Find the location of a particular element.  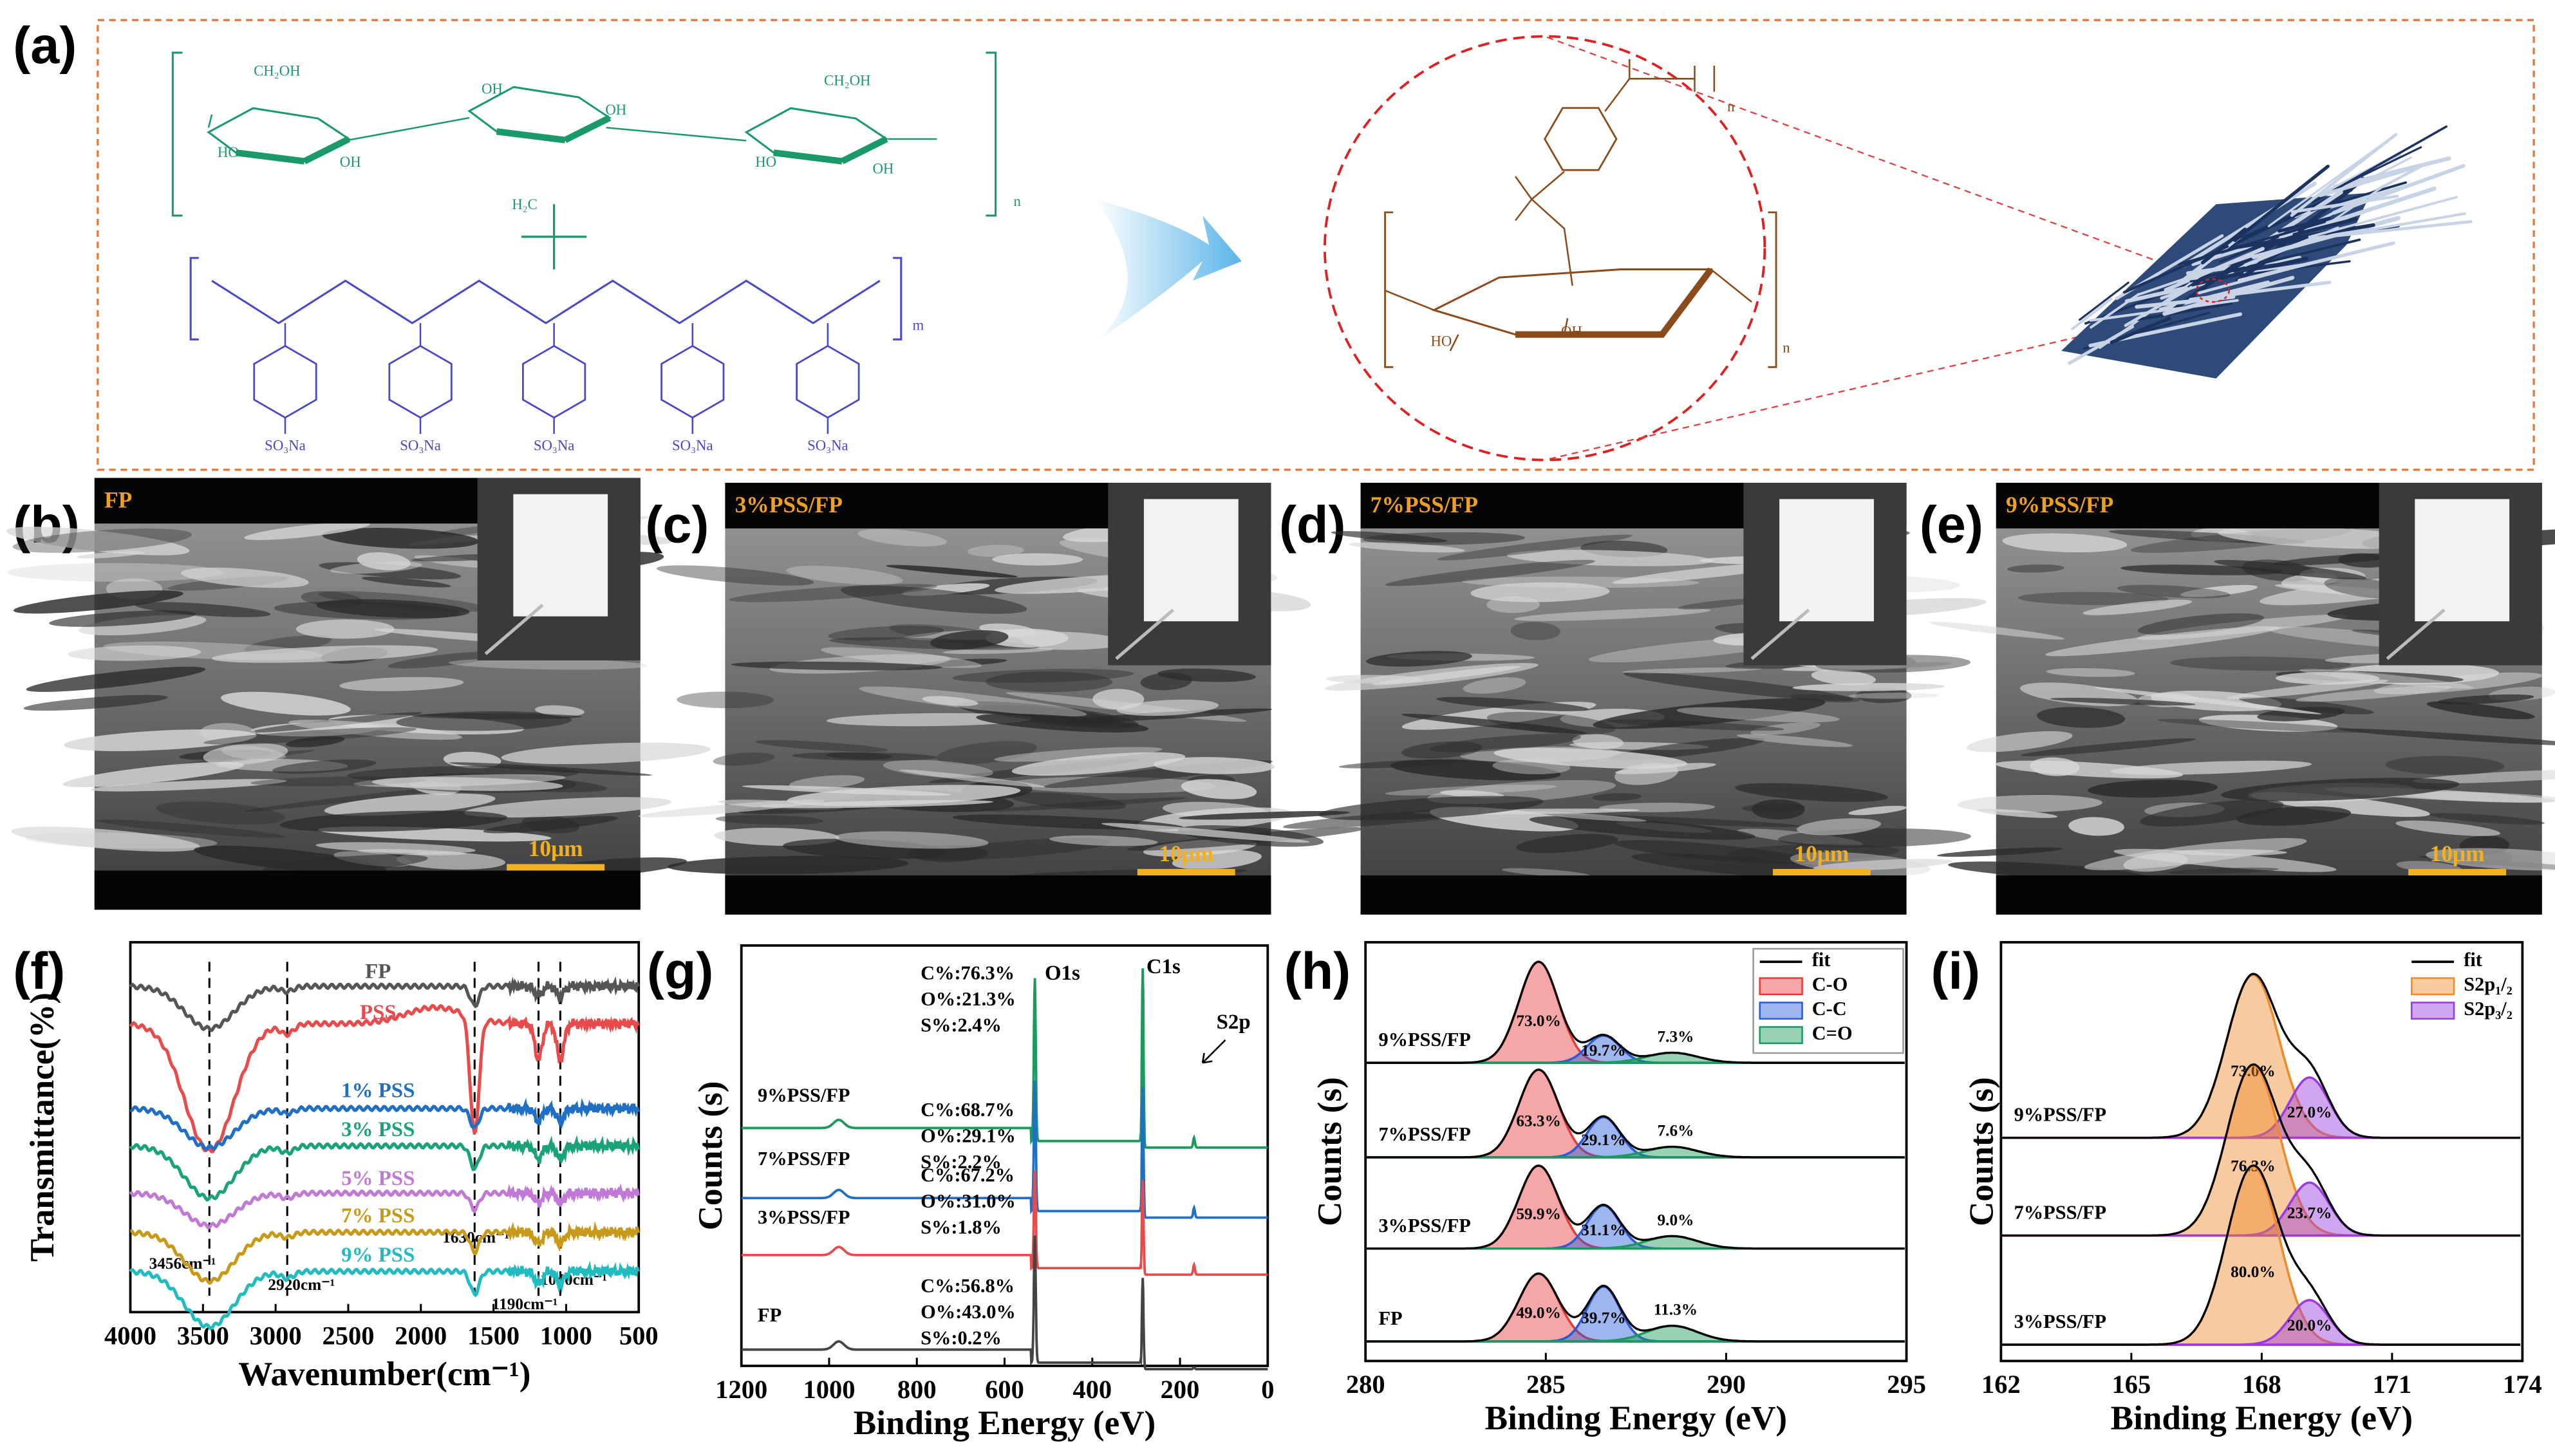

chem-label: OH is located at coordinates (492, 89).